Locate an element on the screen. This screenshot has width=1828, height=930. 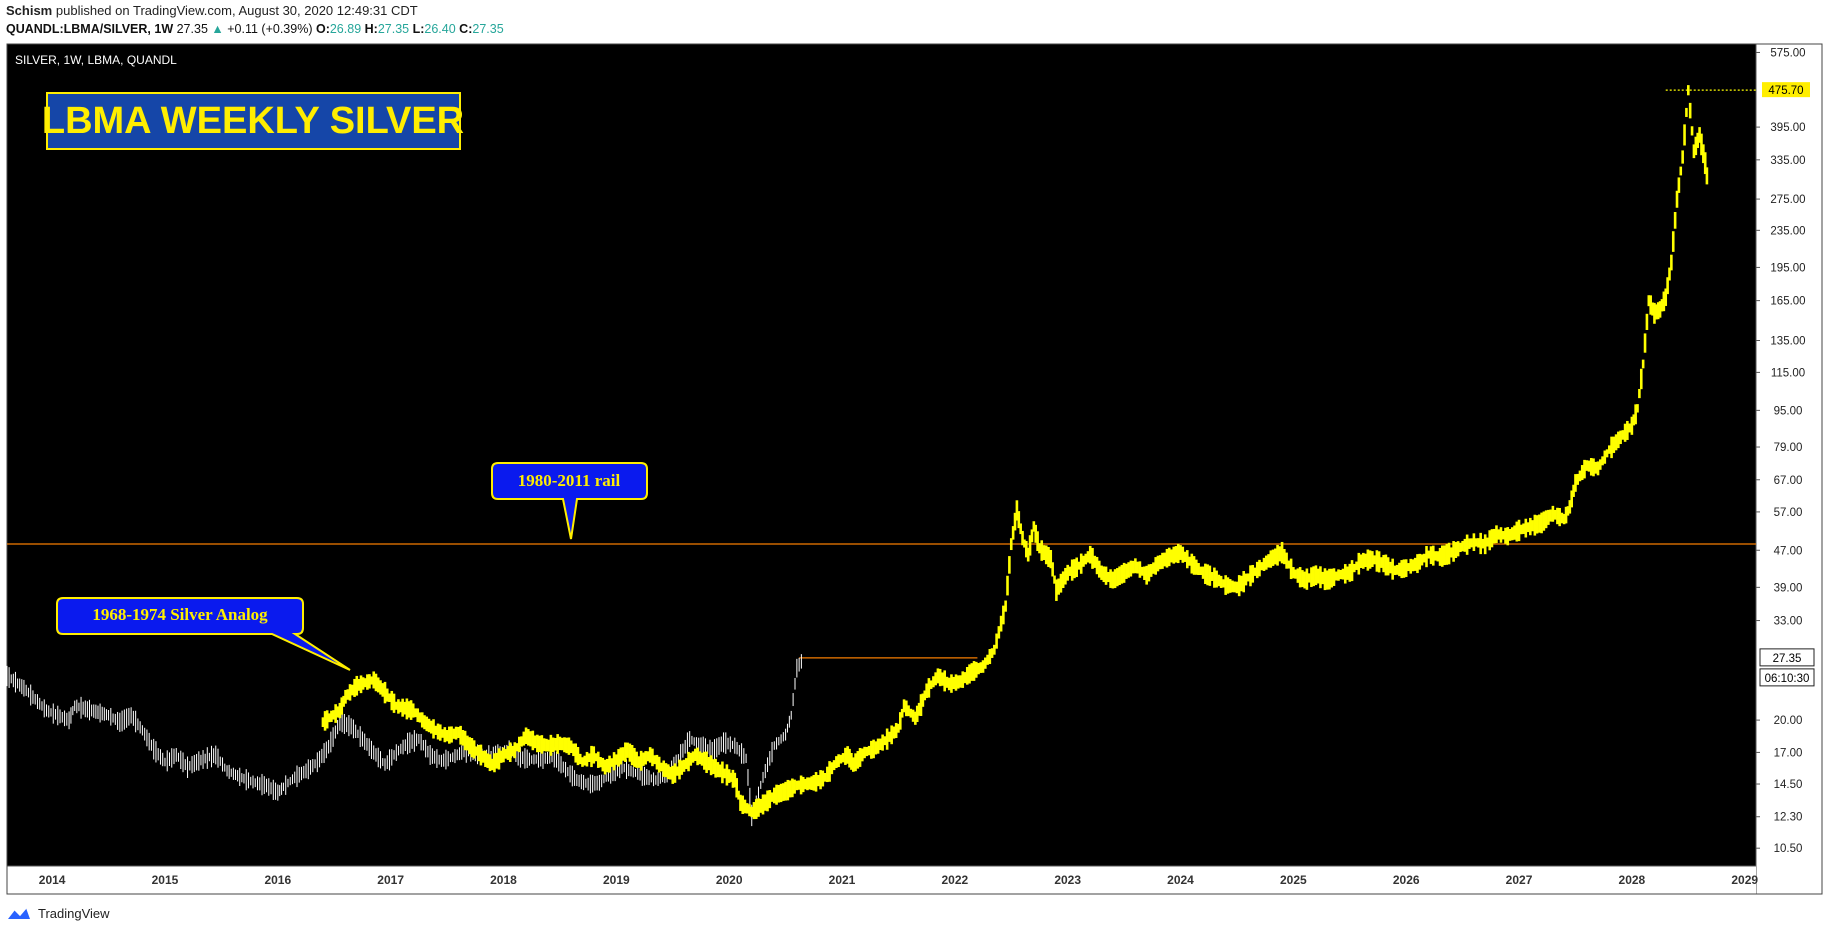
y-tick-label: 67.00 is located at coordinates (1788, 481).